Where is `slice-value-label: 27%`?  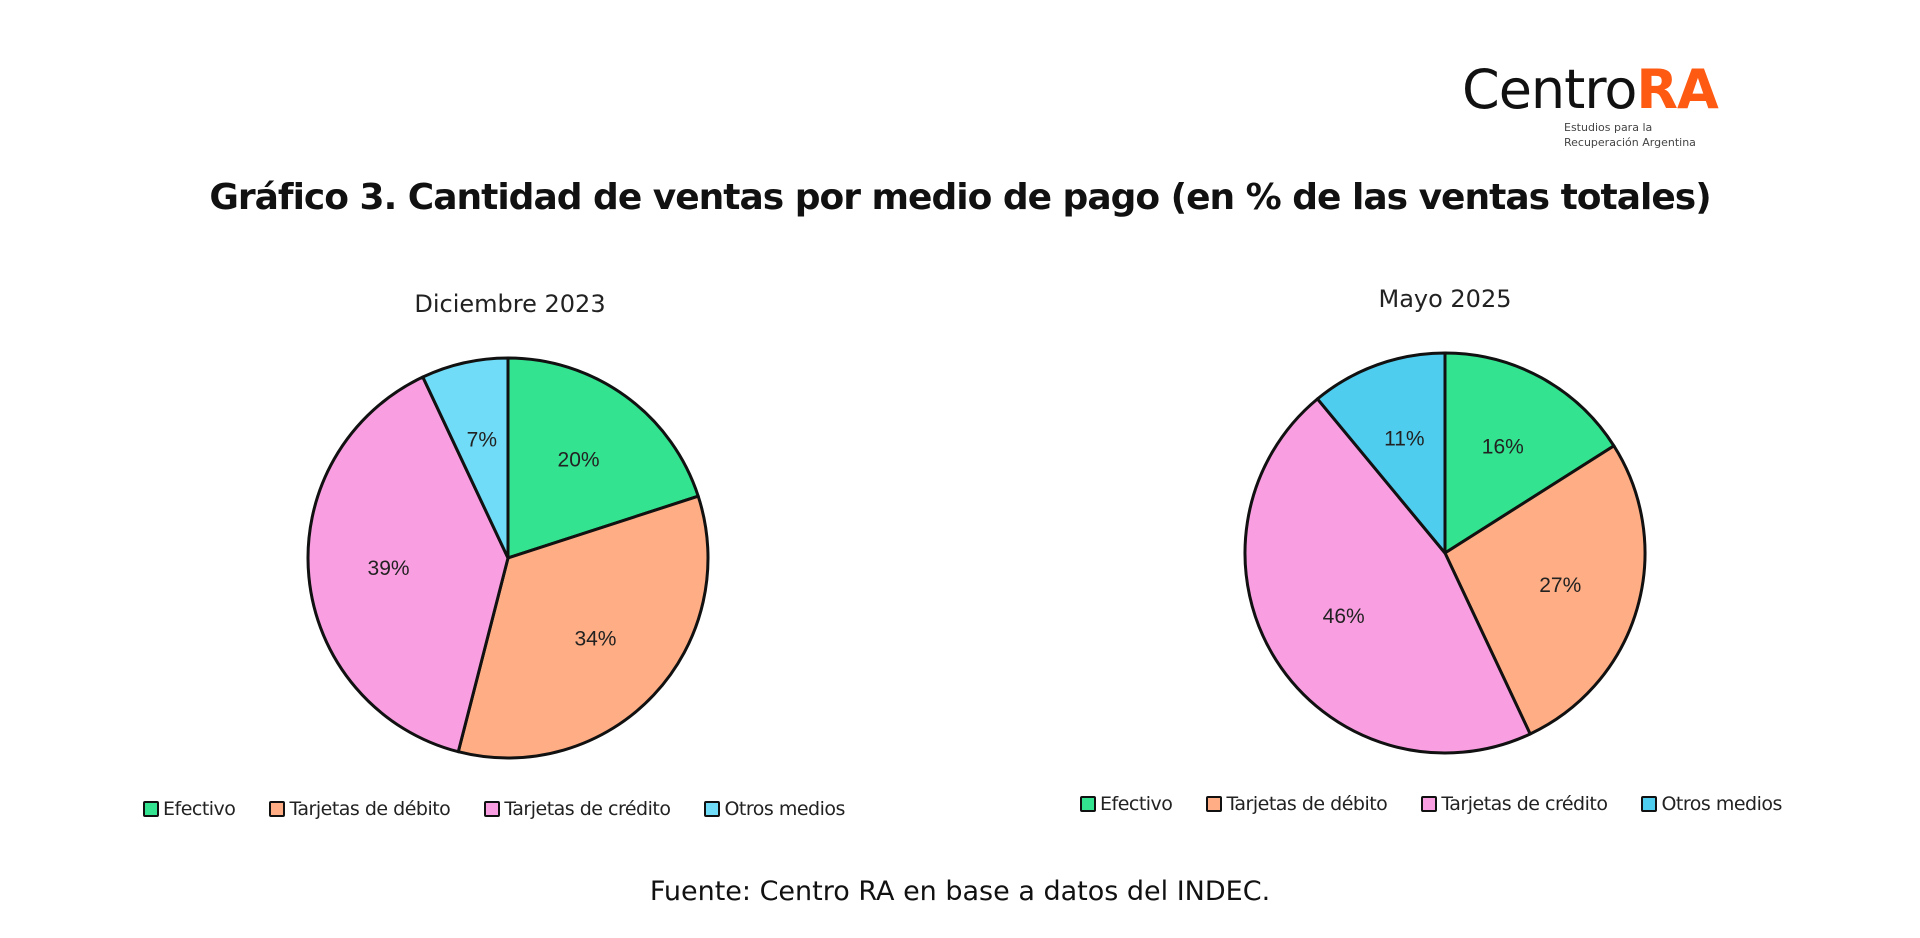
slice-value-label: 27% is located at coordinates (1560, 585).